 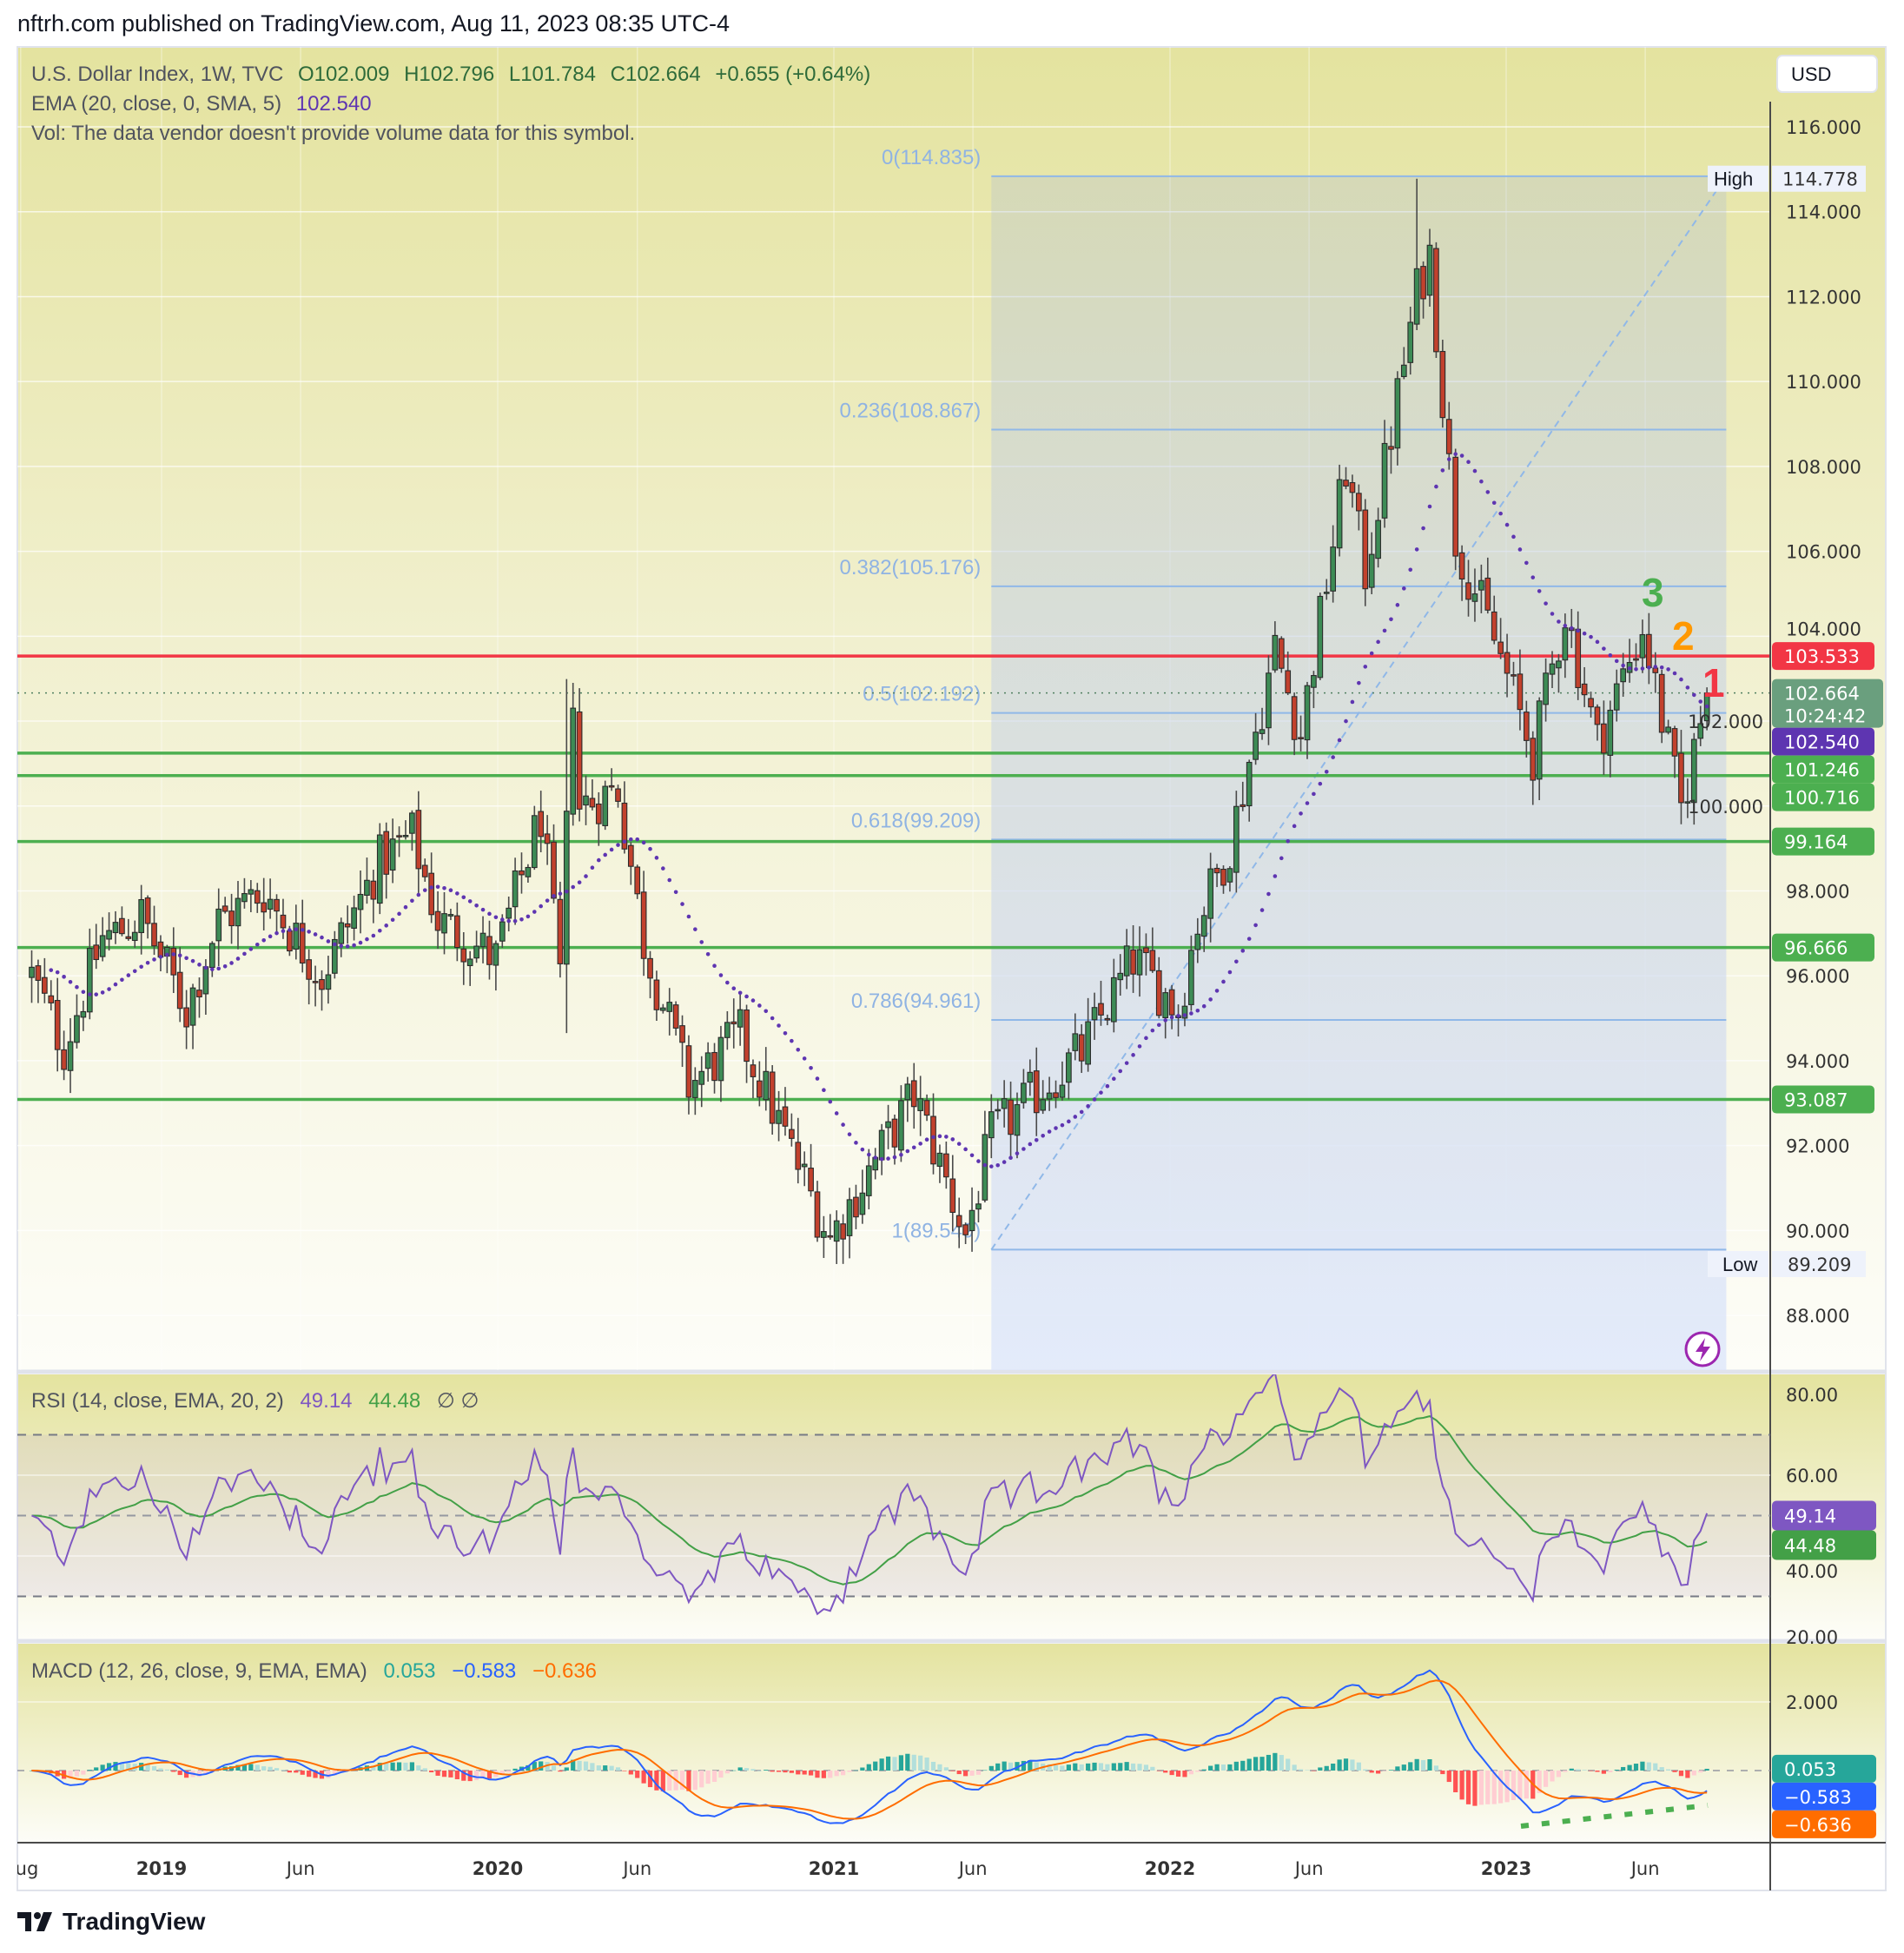 I want to click on time-axis: Aug 2019 Jun 2020 Jun 2021 Jun 2022 Jun 2023 Jun, so click(x=831, y=1869).